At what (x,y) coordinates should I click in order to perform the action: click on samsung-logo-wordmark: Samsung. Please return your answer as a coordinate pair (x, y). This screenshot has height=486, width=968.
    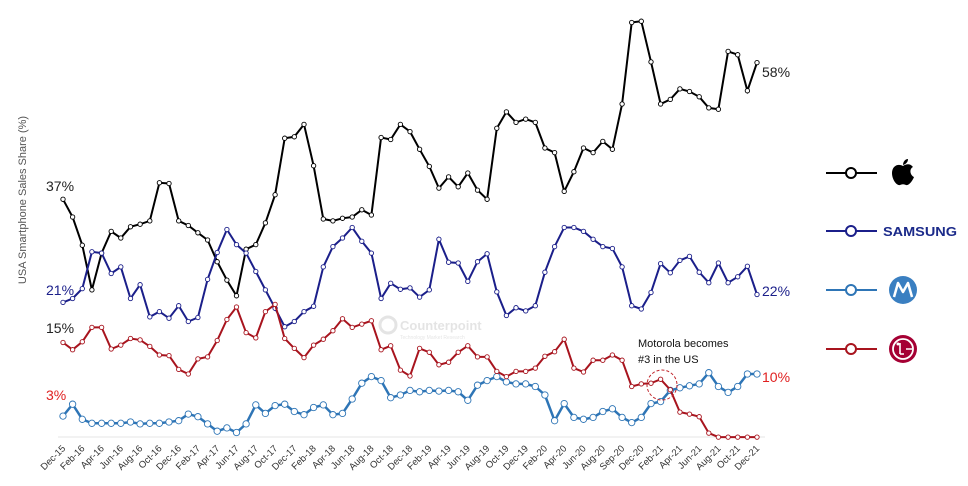
    Looking at the image, I should click on (920, 231).